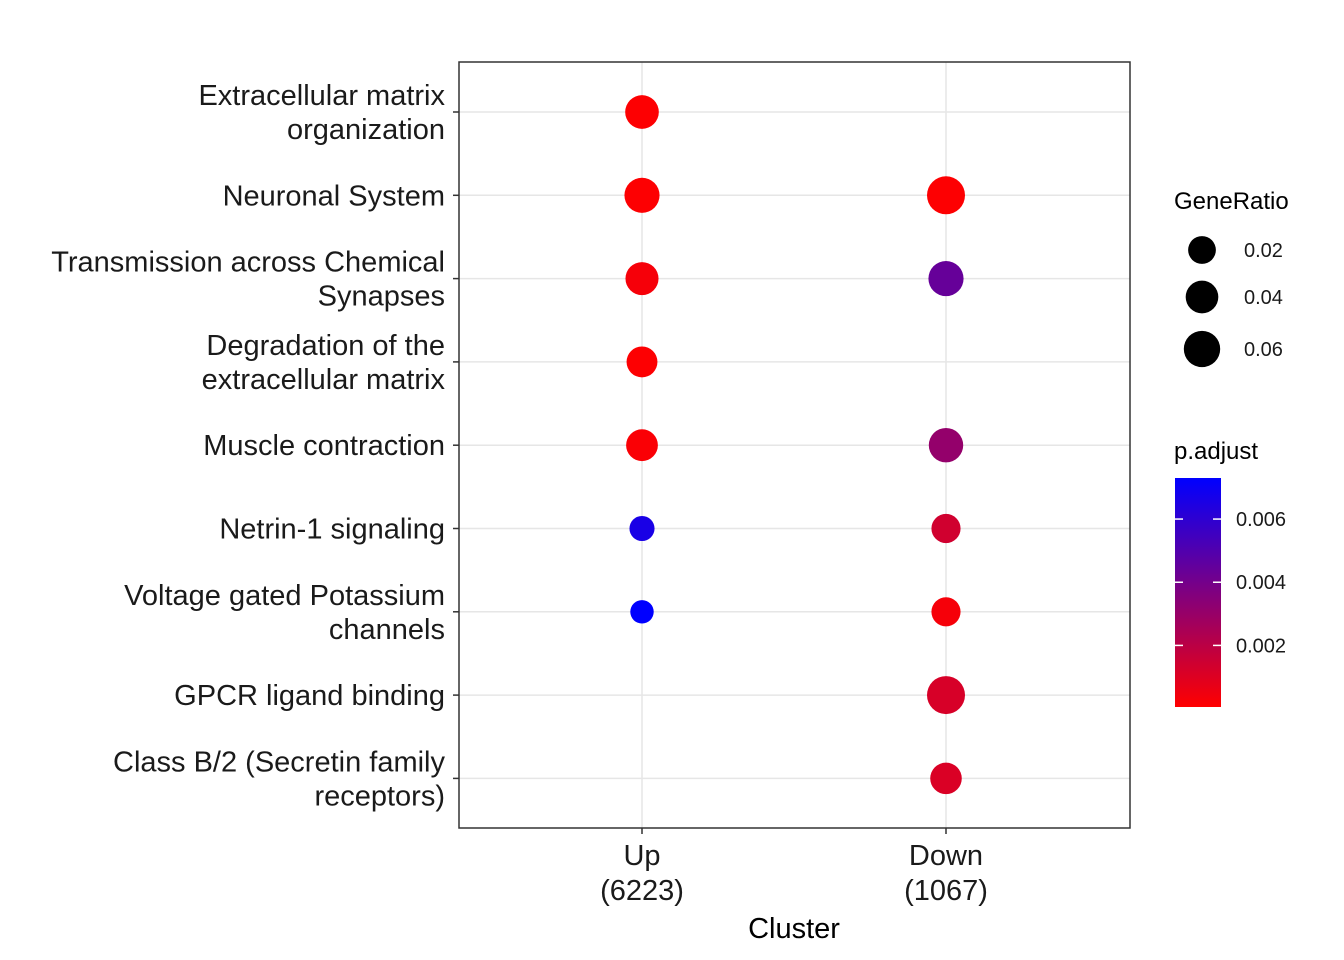 The width and height of the screenshot is (1344, 960). What do you see at coordinates (309, 696) in the screenshot?
I see `y-tick-label: GPCR ligand binding` at bounding box center [309, 696].